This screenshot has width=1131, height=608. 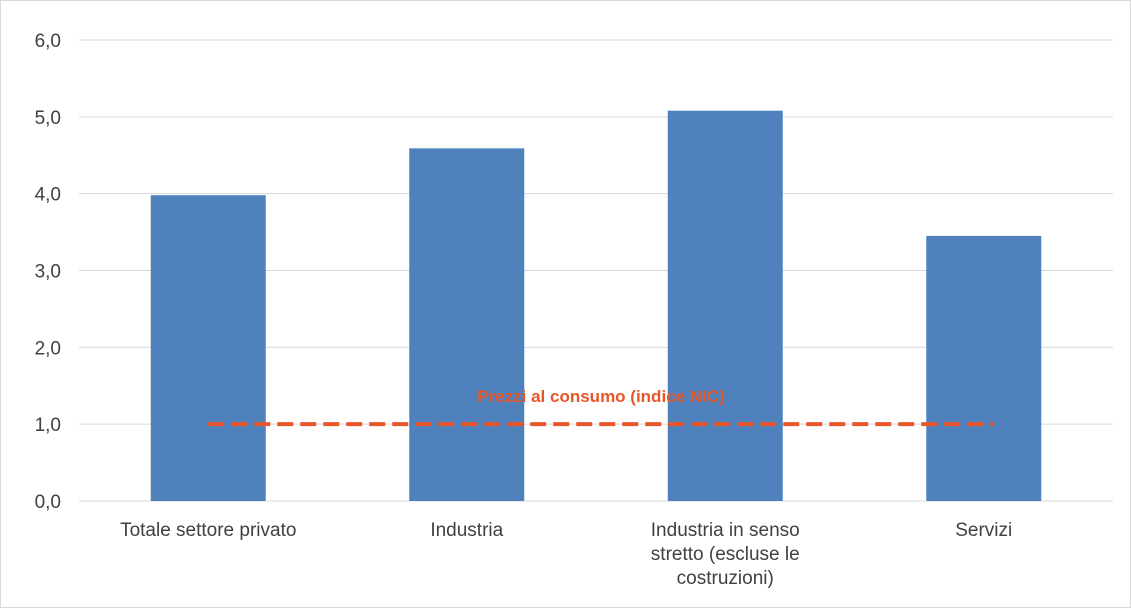 I want to click on y-tick-label: 3,0, so click(x=48, y=272).